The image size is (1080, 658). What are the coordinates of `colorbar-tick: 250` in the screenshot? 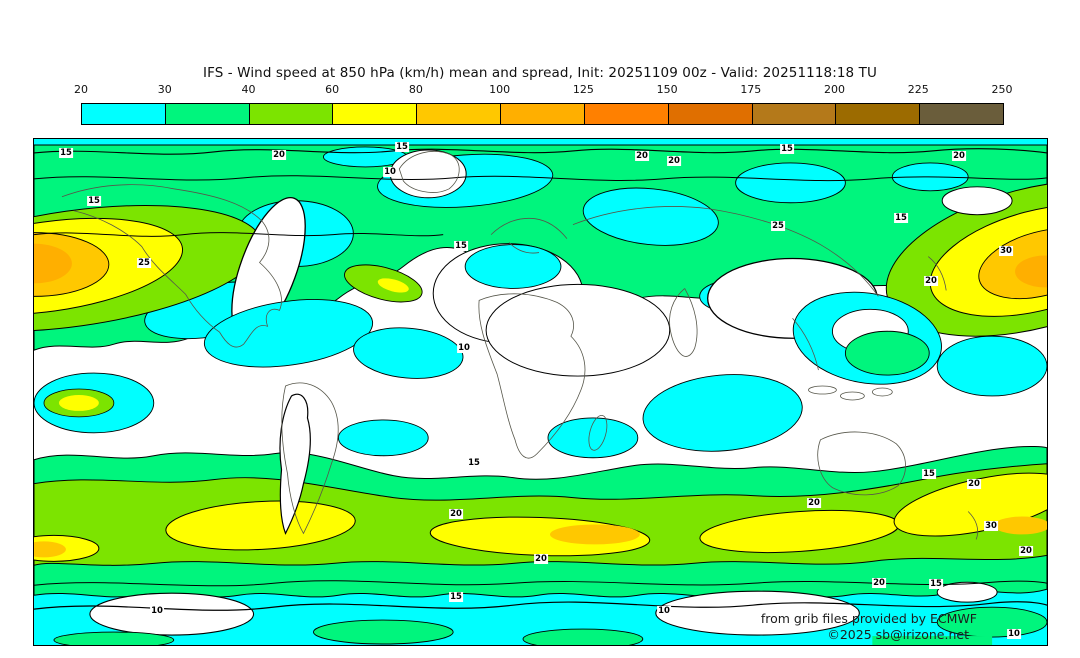 It's located at (1002, 89).